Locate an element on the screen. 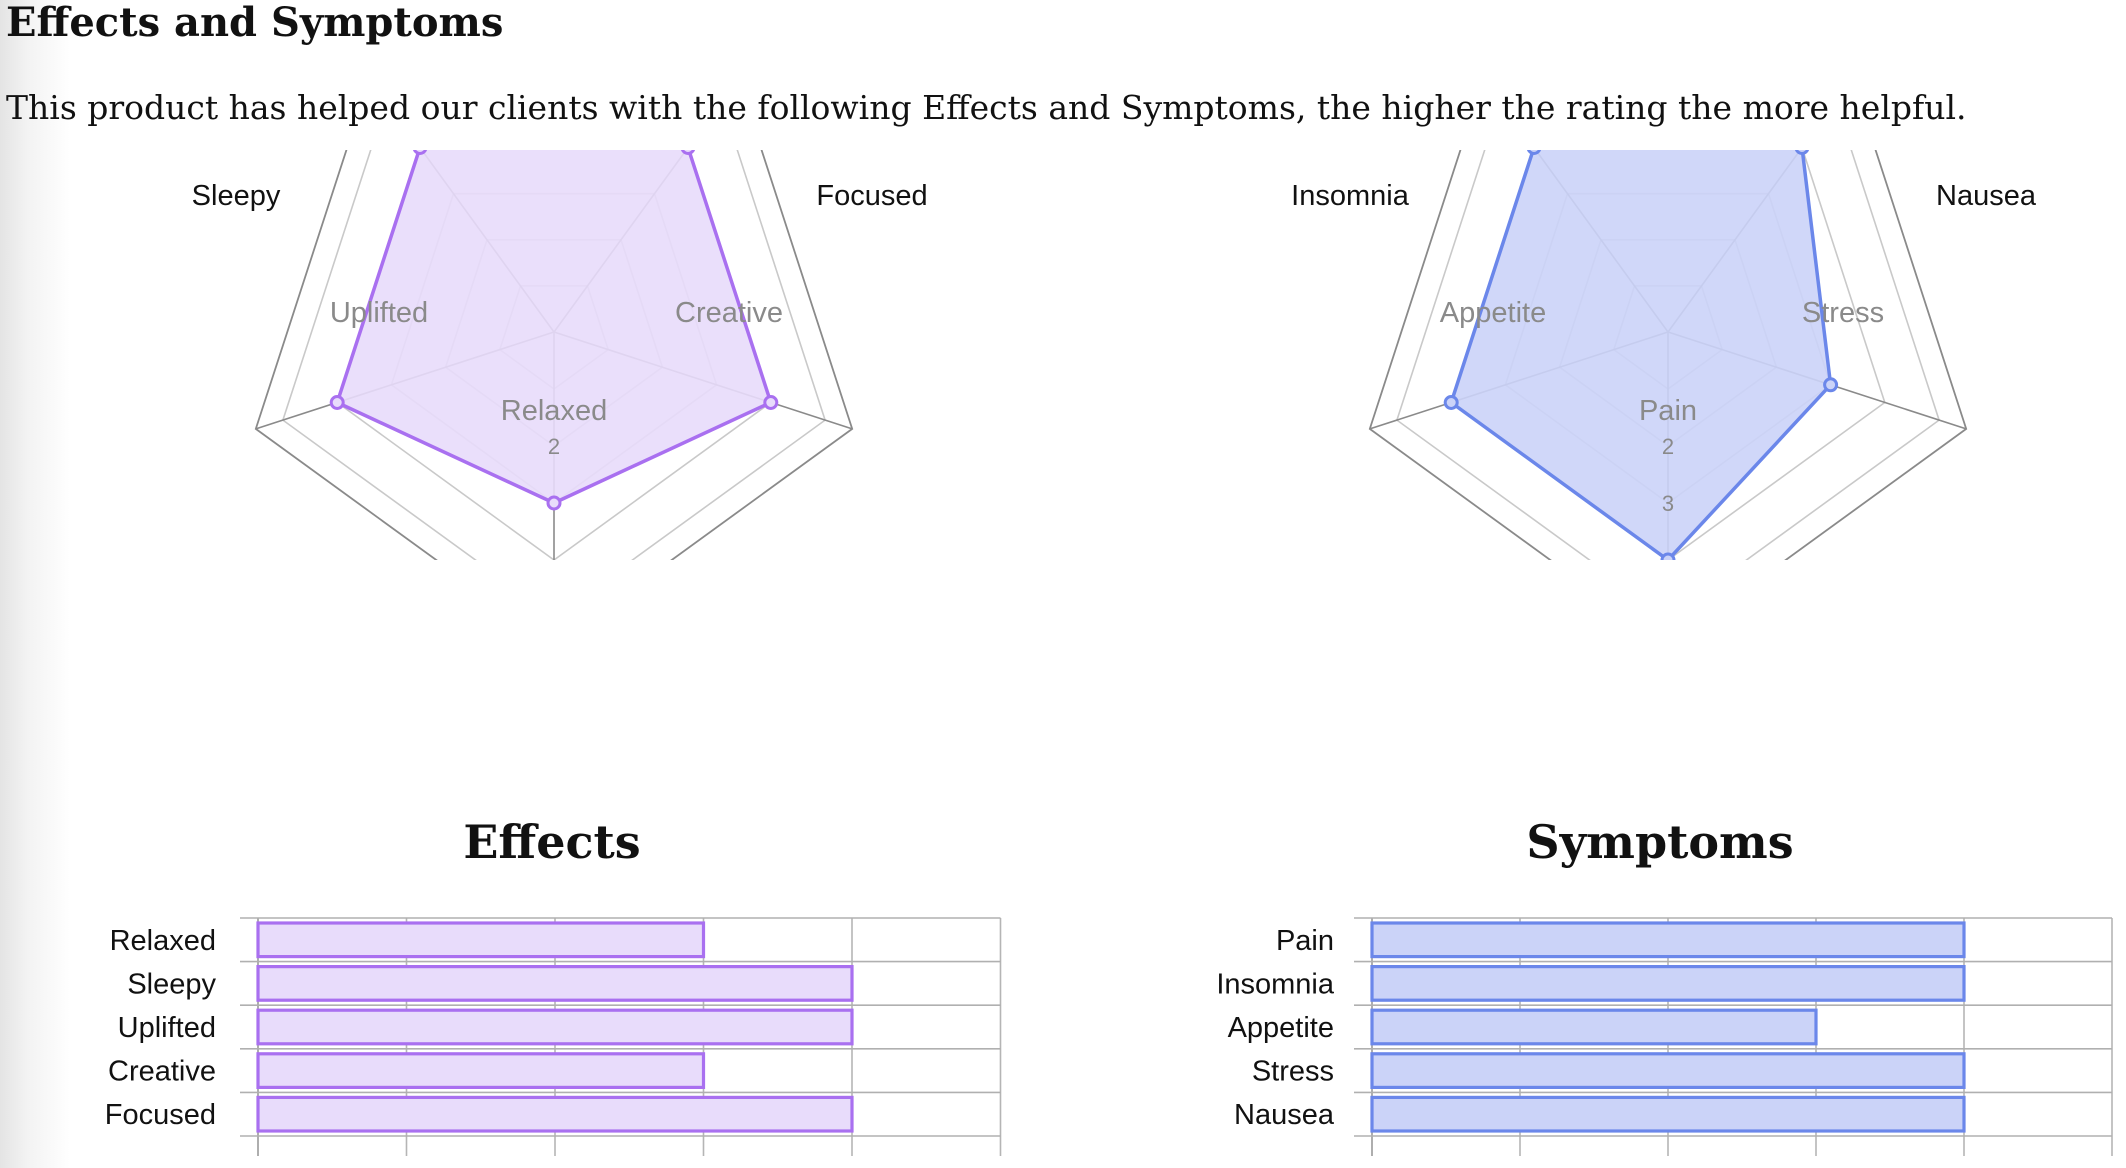 The width and height of the screenshot is (2126, 1168). effects-radar-chart: 2 Relaxed Creative Focused Sleepy Uplifted is located at coordinates (560, 355).